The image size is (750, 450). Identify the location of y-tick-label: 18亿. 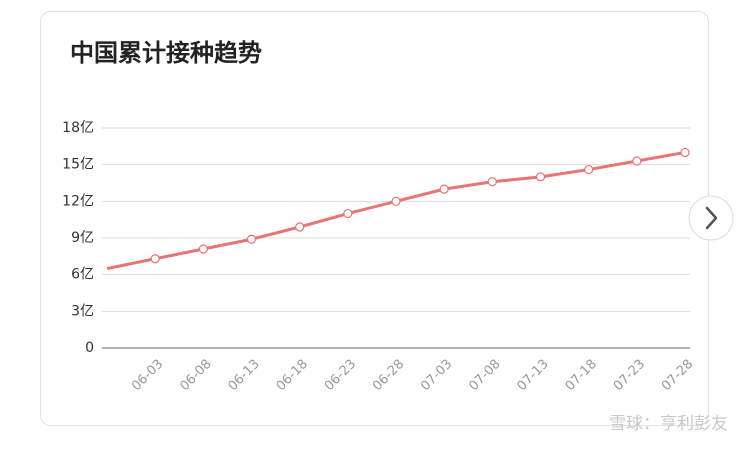
(78, 128).